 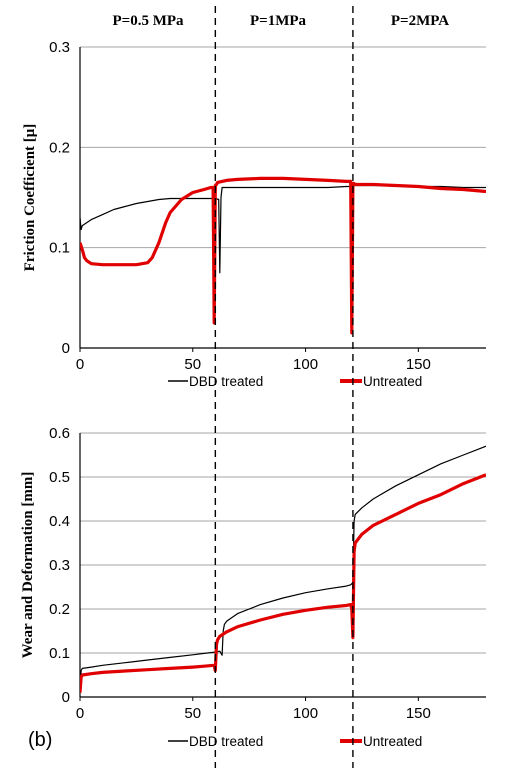 I want to click on wear-xtick-label: 150, so click(x=418, y=713).